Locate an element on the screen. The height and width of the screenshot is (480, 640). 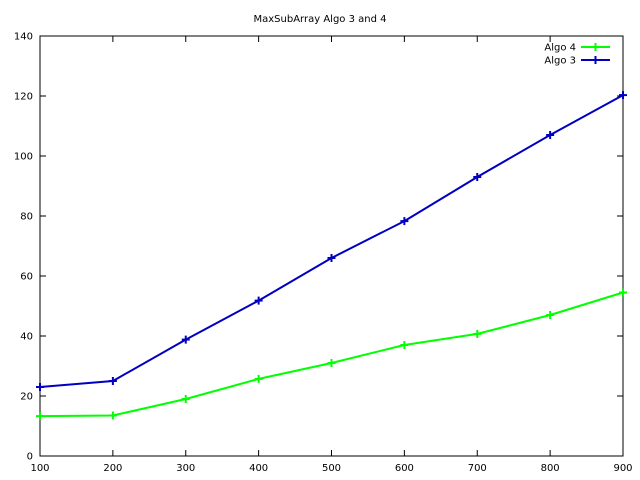
y-tick-label: 0 is located at coordinates (30, 457).